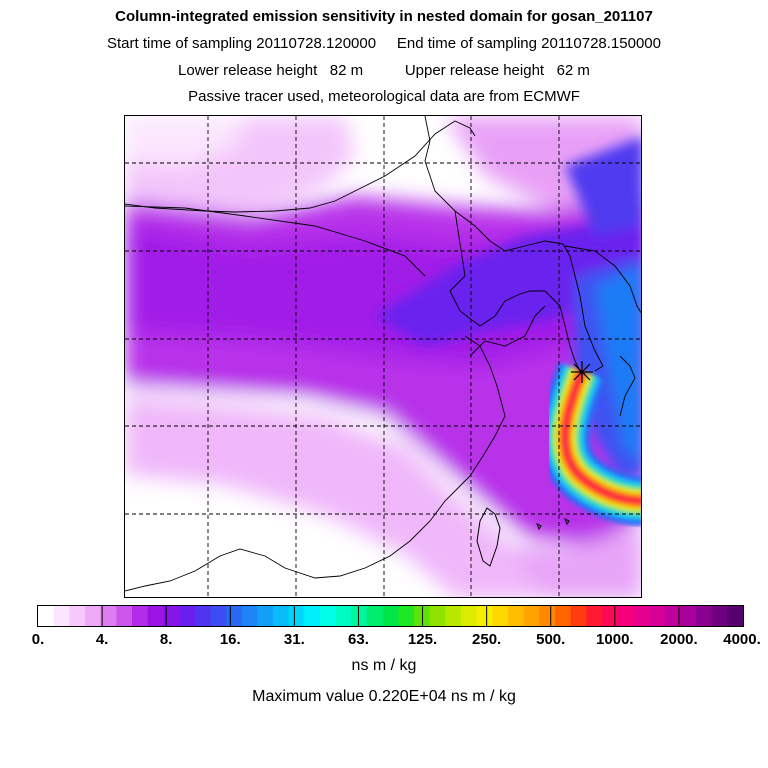 The width and height of the screenshot is (768, 768). I want to click on colorbar-tick-label: 125., so click(422, 639).